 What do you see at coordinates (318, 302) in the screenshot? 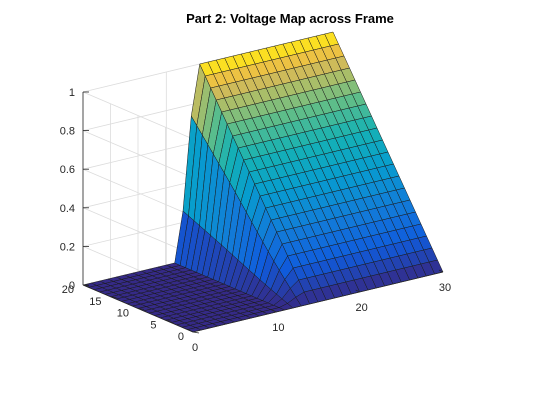
I see `x-axis-line` at bounding box center [318, 302].